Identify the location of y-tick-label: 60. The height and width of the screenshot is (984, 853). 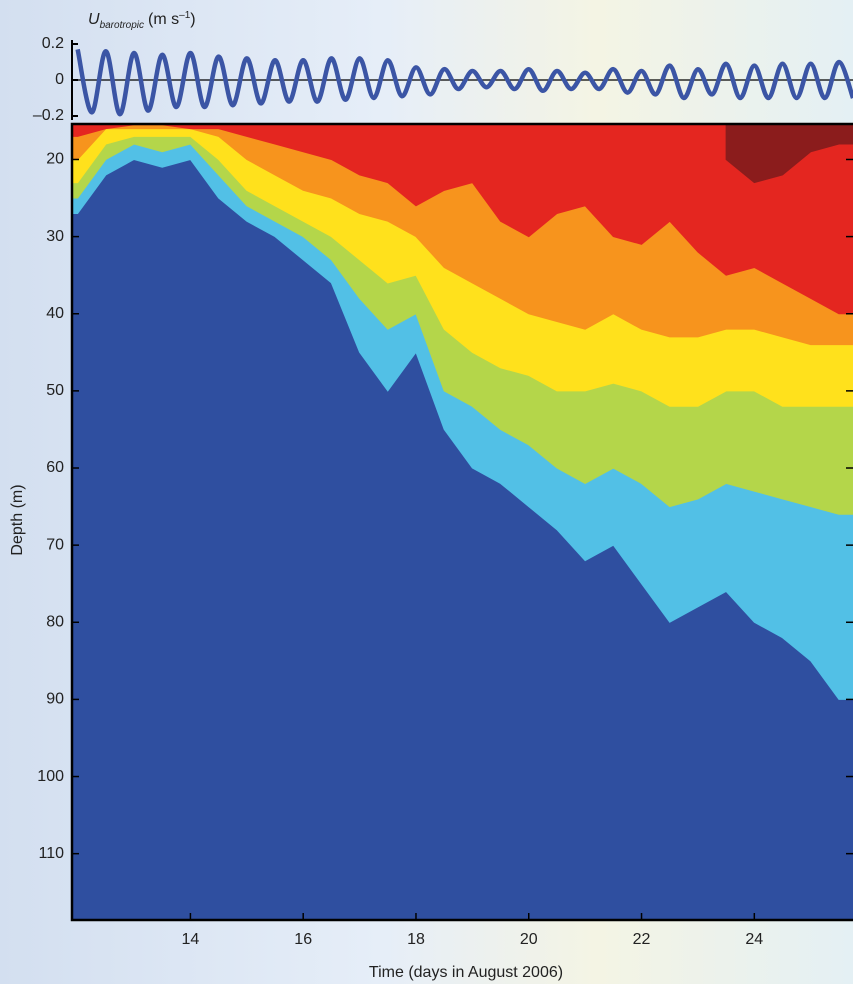
(55, 467).